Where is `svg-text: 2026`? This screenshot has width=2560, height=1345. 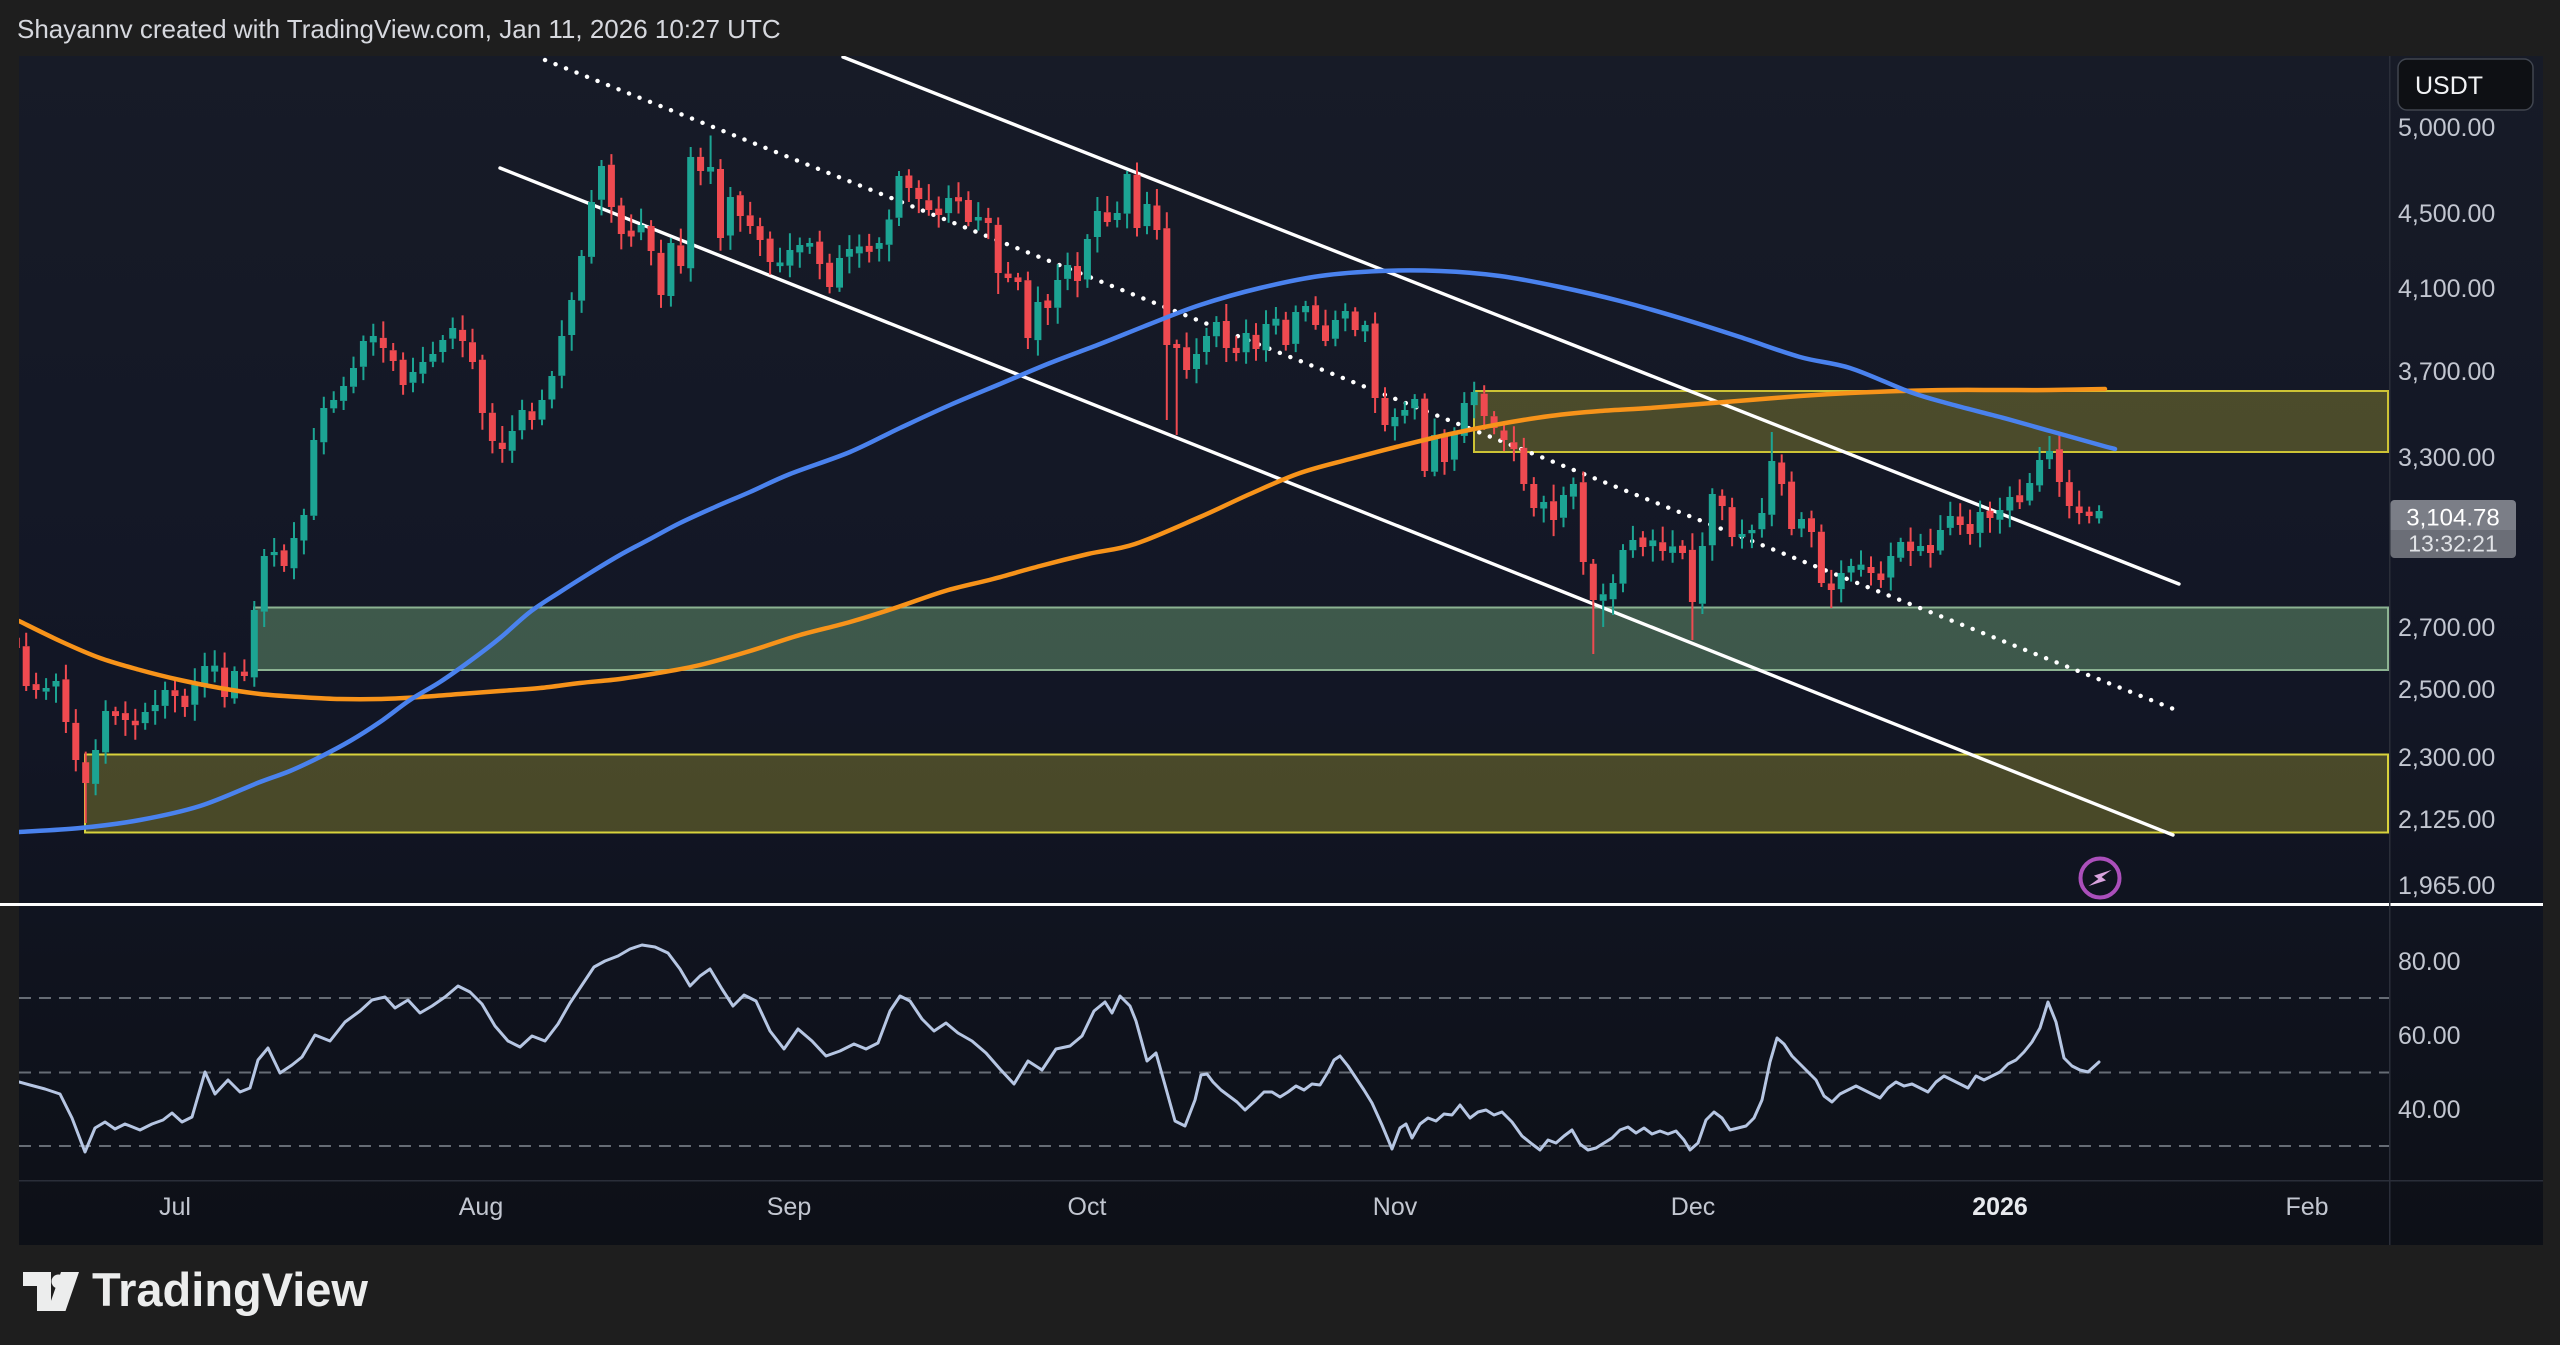 svg-text: 2026 is located at coordinates (2000, 1207).